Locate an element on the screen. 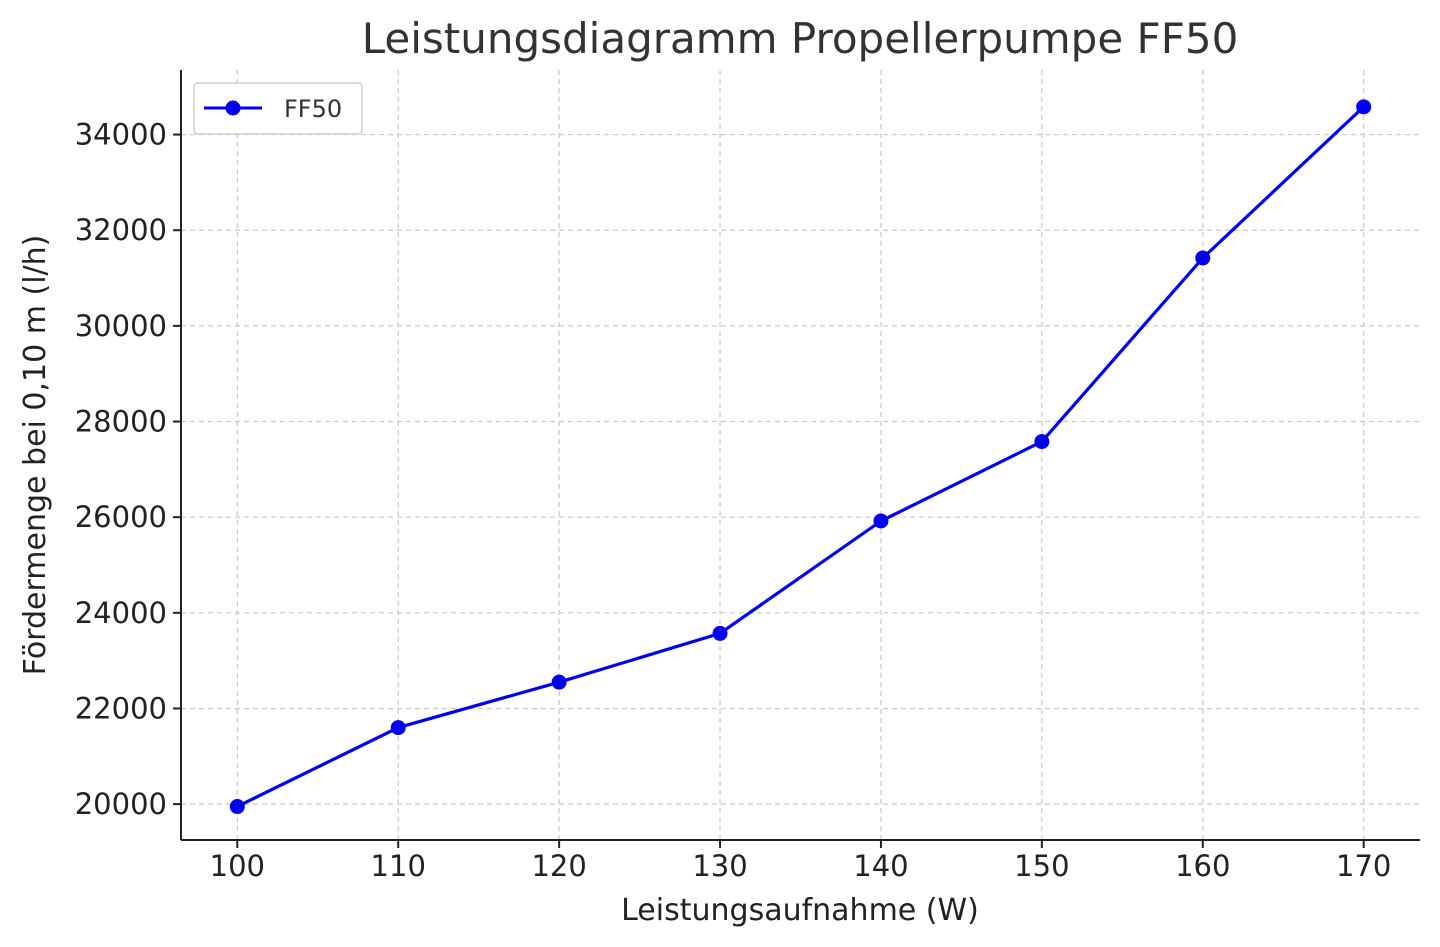 The image size is (1440, 947). y-tick-label: 20000 is located at coordinates (121, 804).